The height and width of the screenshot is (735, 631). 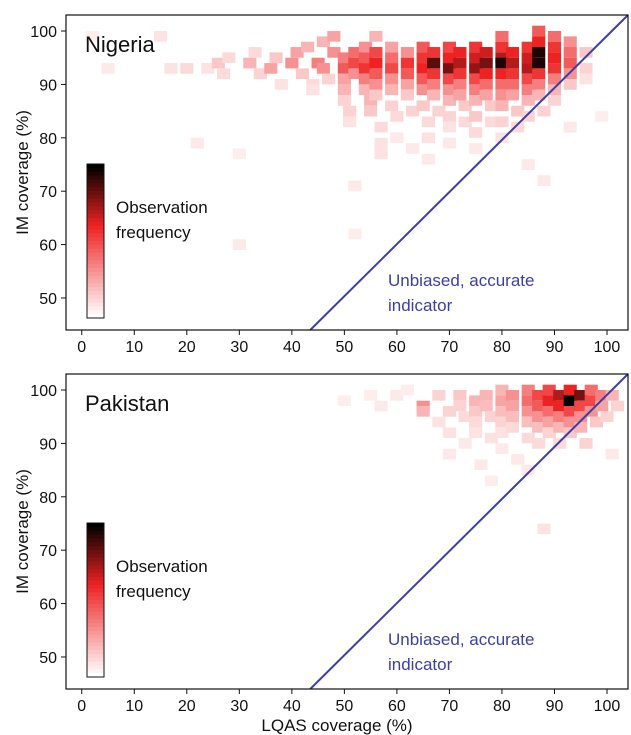 What do you see at coordinates (348, 343) in the screenshot?
I see `x-axis-ticks: 0 10 20 30 40 50 60 70 80 90 100` at bounding box center [348, 343].